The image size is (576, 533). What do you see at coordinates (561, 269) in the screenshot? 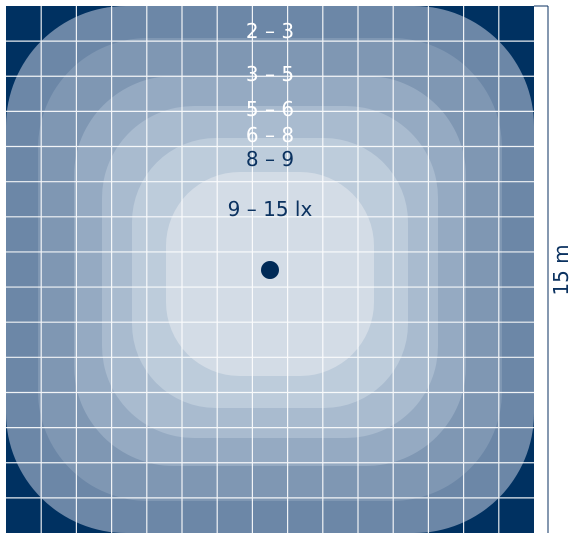
I see `dimension-label: 15 m` at bounding box center [561, 269].